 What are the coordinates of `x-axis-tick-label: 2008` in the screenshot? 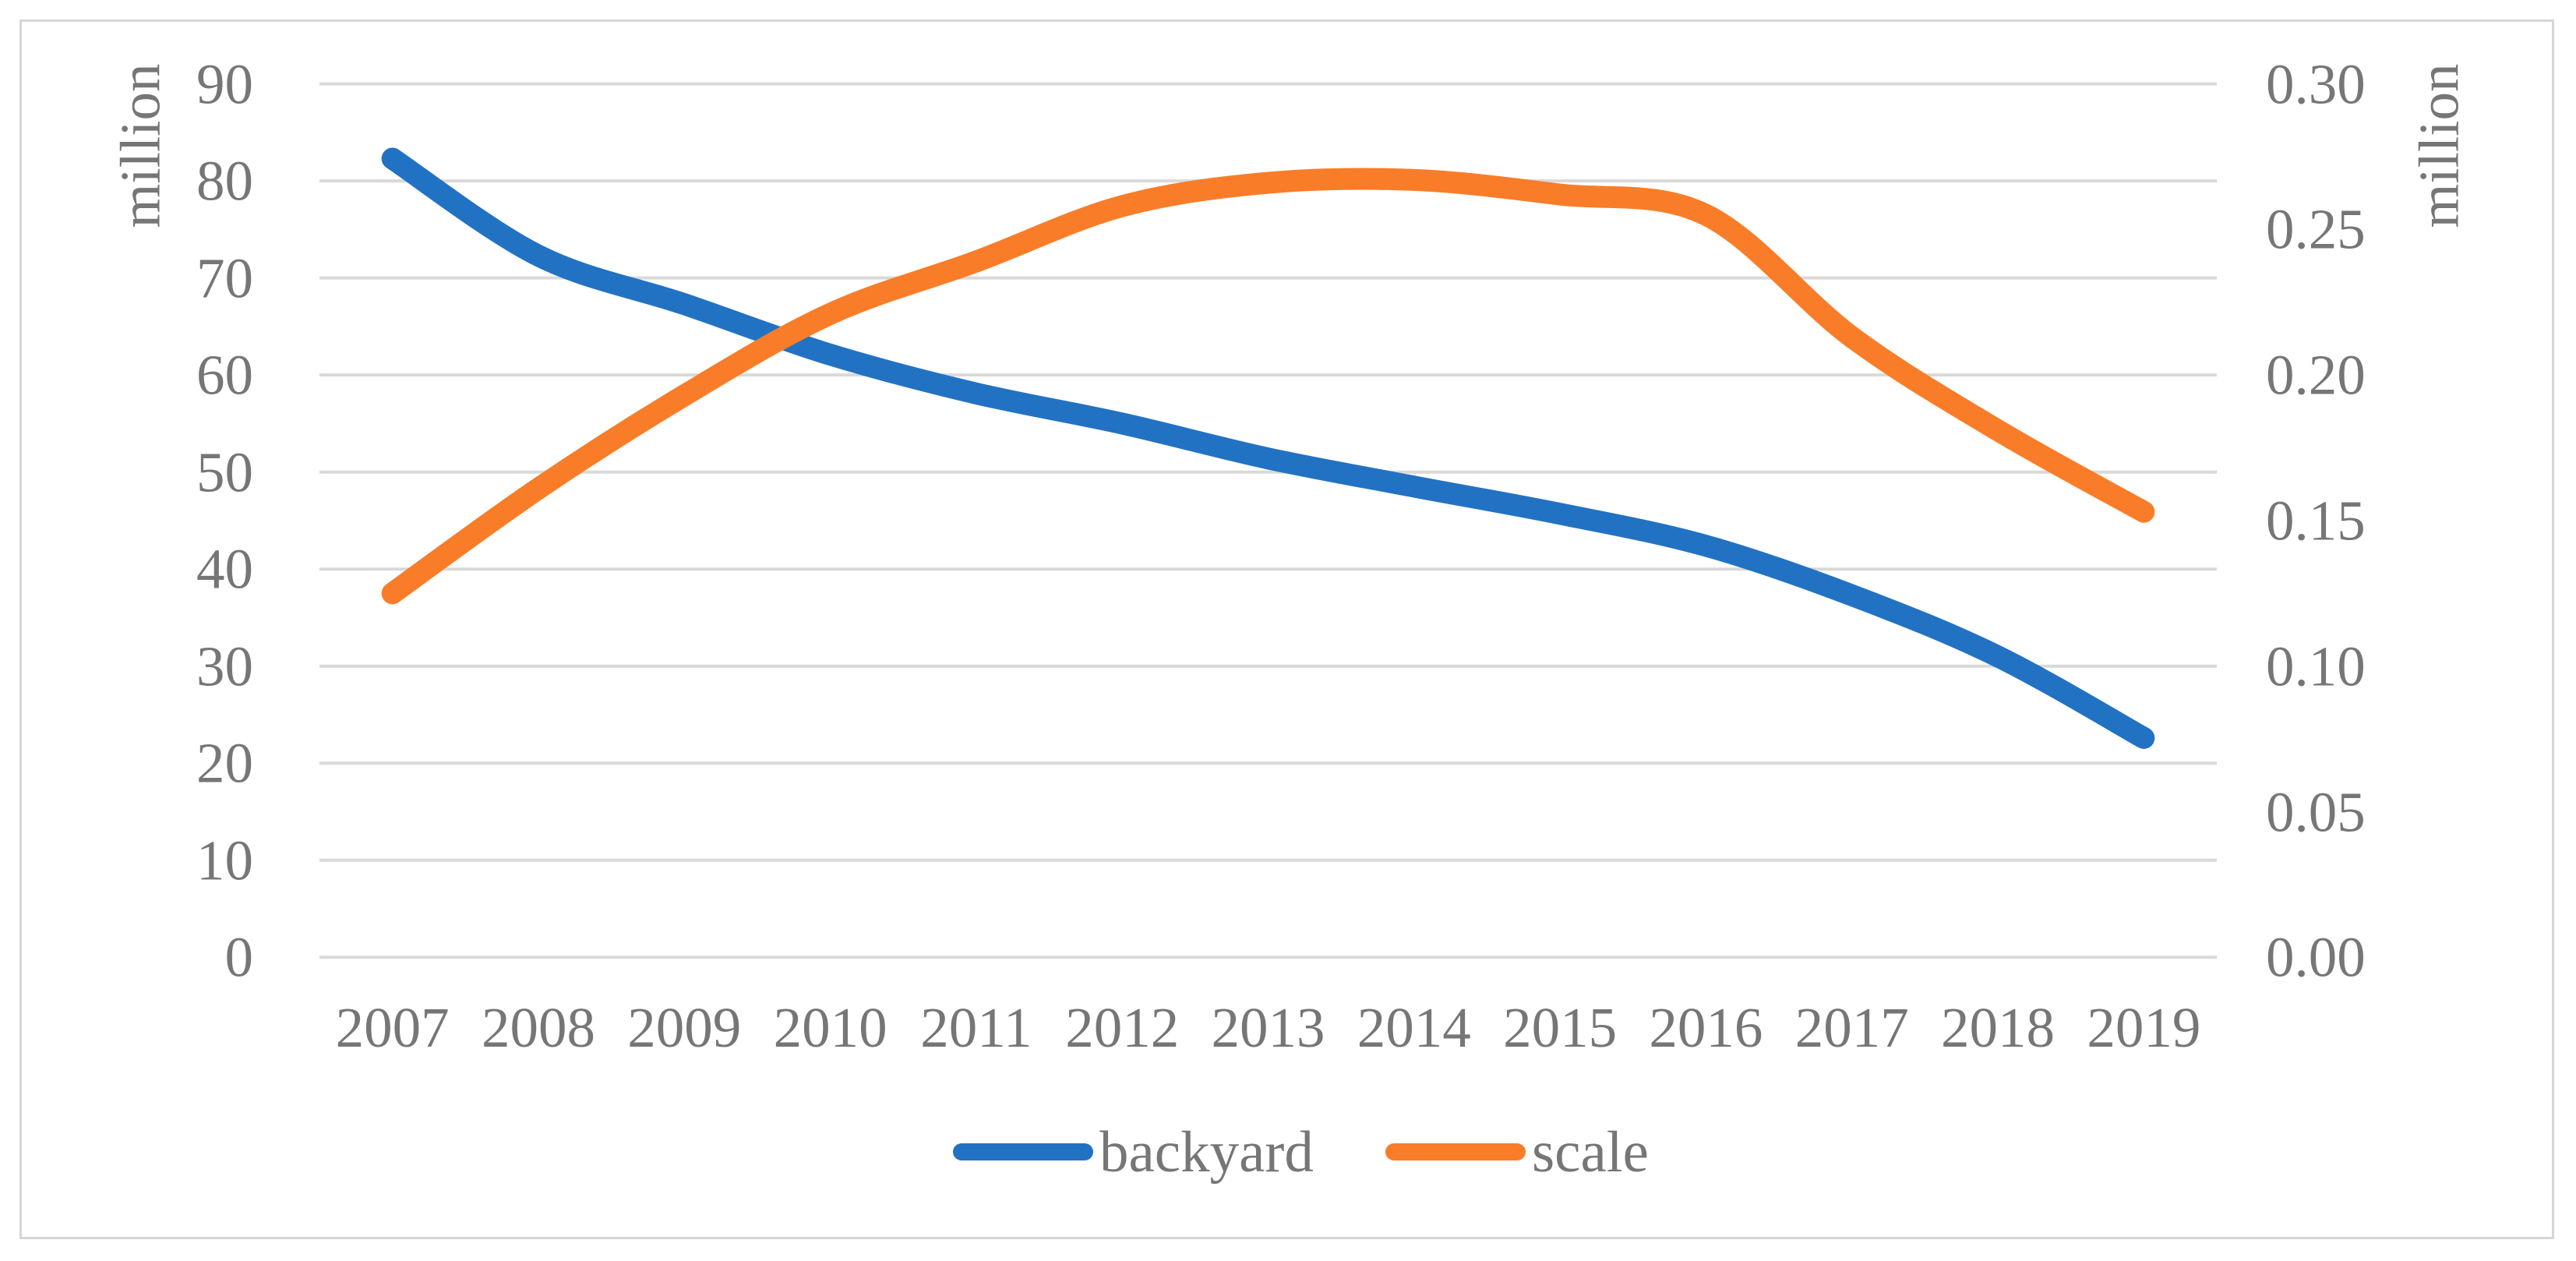 It's located at (538, 1027).